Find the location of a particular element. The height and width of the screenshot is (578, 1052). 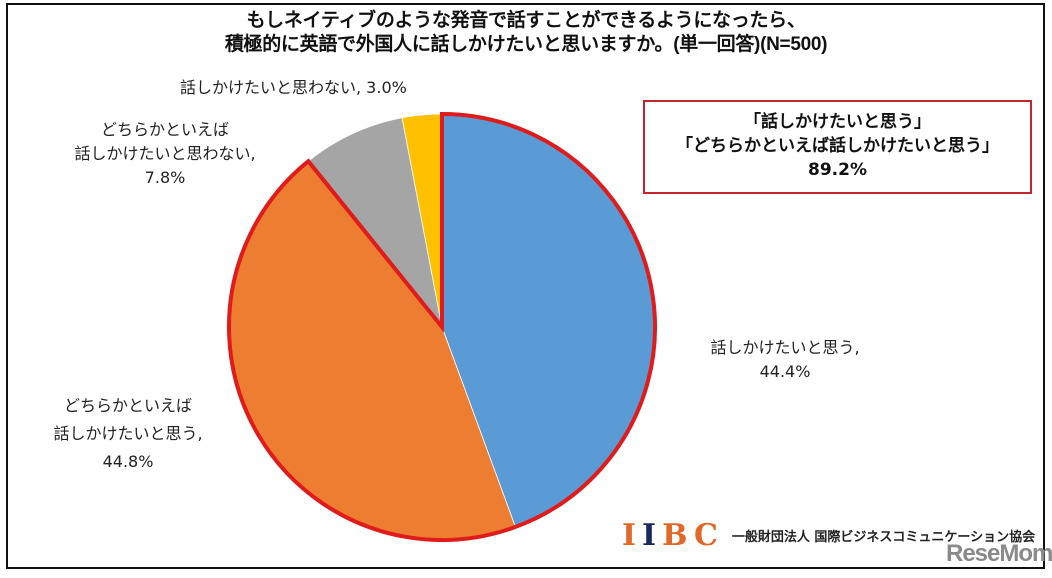

callout-line2: 「どちらかといえば話しかけたいと思う」 is located at coordinates (837, 146).